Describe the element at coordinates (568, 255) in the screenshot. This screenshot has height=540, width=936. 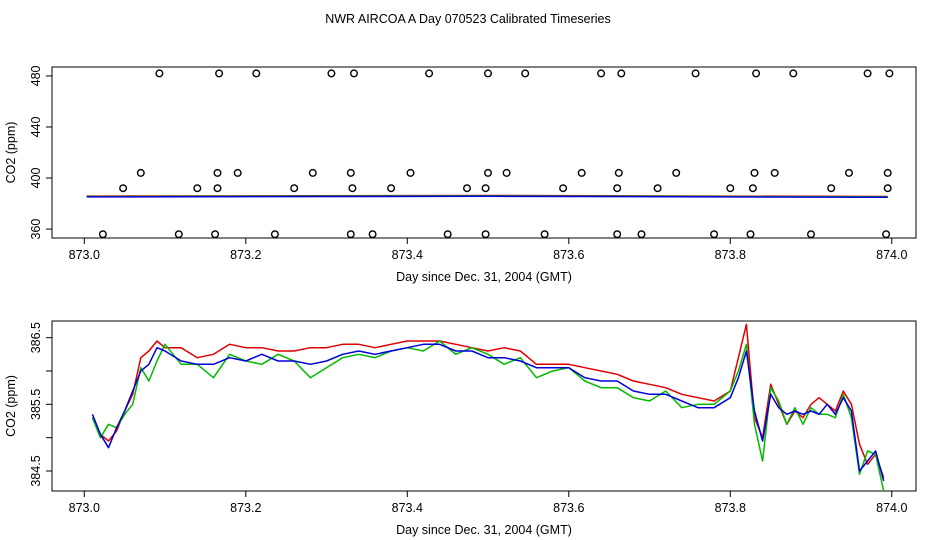
I see `top-x-tick-label: 873.6` at that location.